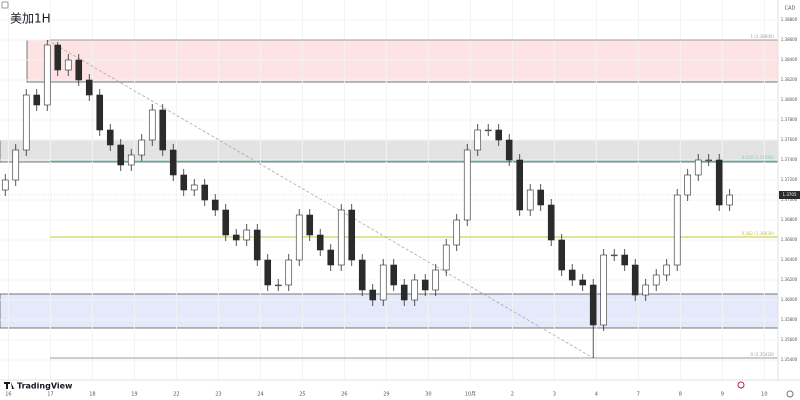  What do you see at coordinates (5, 5) in the screenshot?
I see `menu-icon` at bounding box center [5, 5].